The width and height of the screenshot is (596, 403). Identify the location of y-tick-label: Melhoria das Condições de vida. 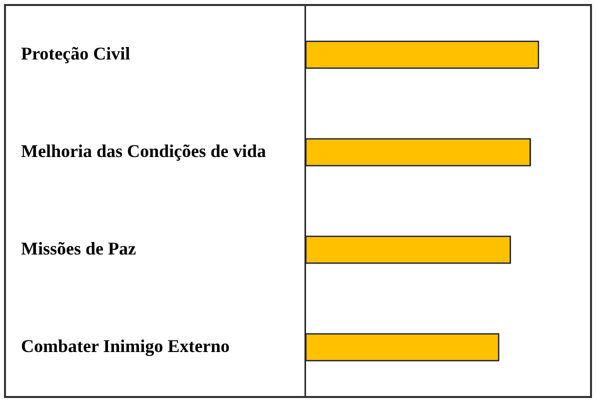
(143, 150).